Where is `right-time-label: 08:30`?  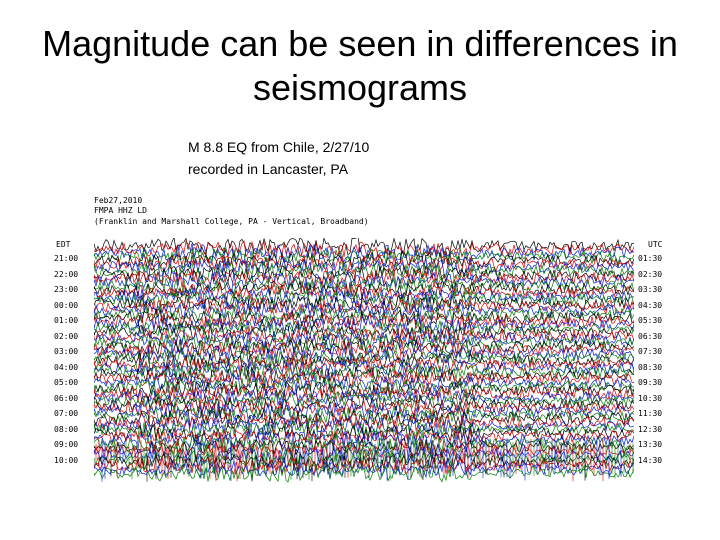
right-time-label: 08:30 is located at coordinates (650, 367).